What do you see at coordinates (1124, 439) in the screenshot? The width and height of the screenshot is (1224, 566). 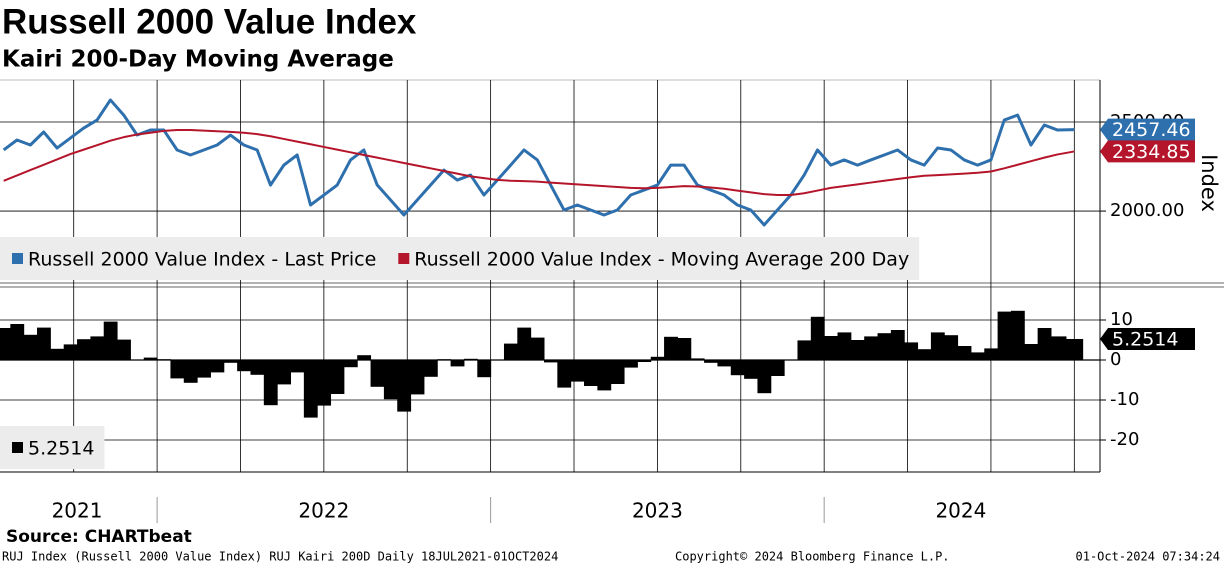 I see `y-tick-label: -20` at bounding box center [1124, 439].